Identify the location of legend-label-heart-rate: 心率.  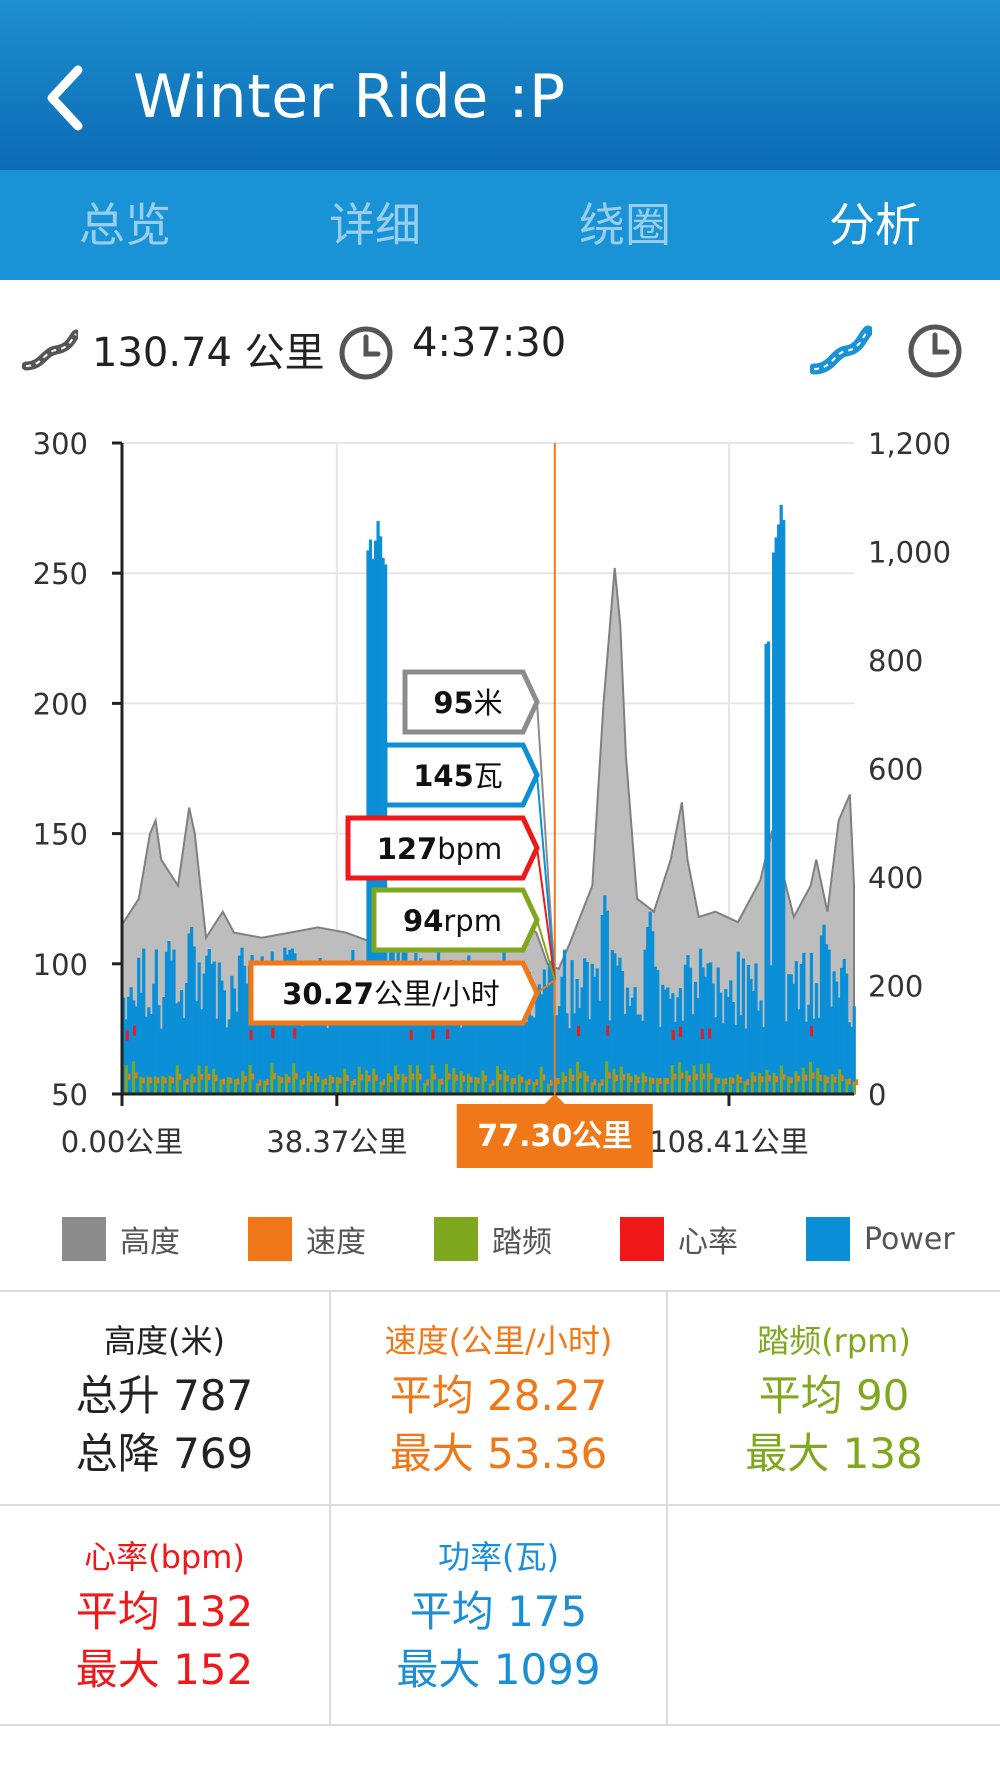
(708, 1242).